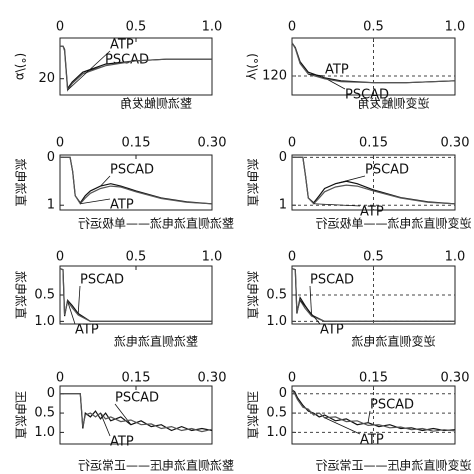  I want to click on panel: 0 0.15 0.30 0 1 整流侧直流电流——单极运行 直流电流 PSCAD ATP, so click(124, 183).